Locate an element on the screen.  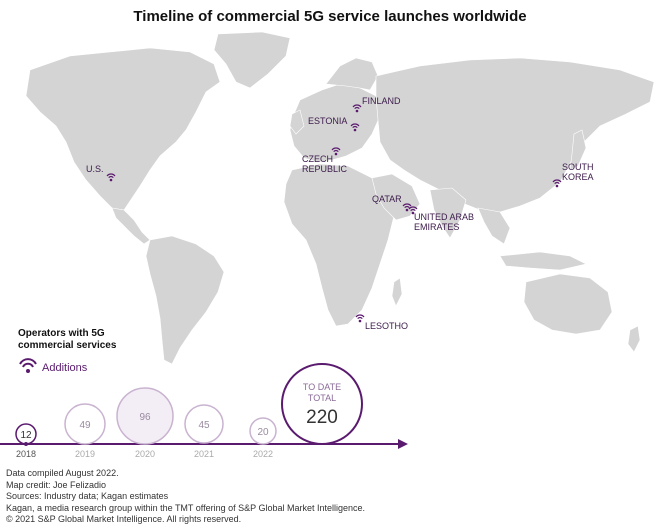
australia-shape is located at coordinates (568, 304).